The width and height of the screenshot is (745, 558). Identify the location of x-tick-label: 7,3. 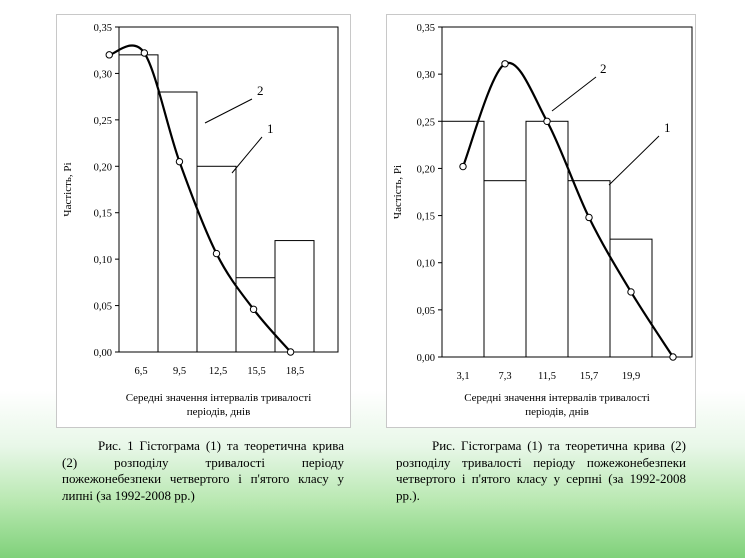
(504, 376).